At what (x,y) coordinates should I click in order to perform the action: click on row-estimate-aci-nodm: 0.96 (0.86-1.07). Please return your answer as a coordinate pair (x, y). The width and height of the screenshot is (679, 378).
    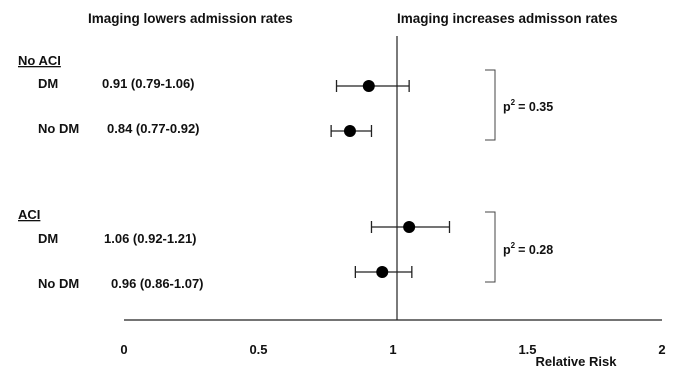
    Looking at the image, I should click on (157, 283).